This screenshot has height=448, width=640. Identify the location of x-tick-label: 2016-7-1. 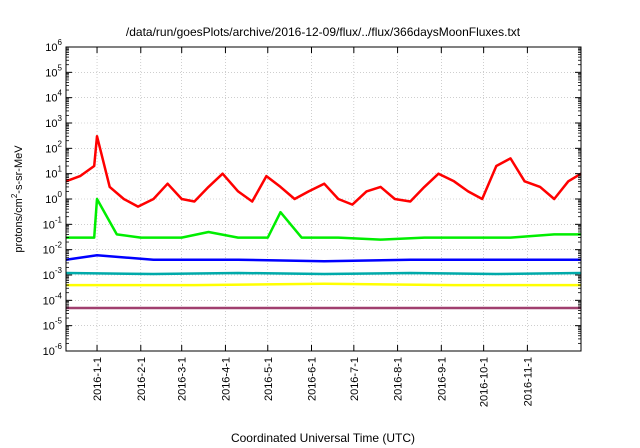
(355, 379).